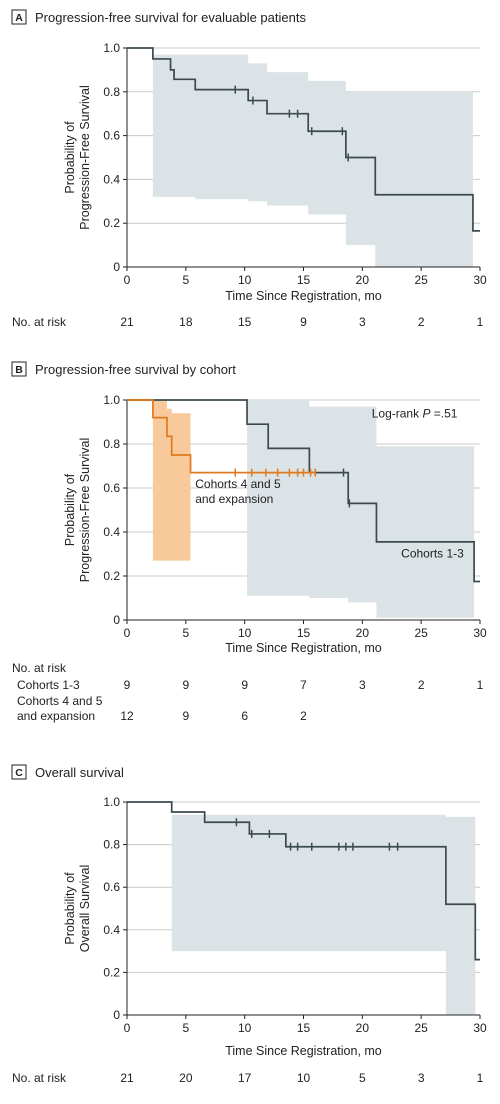 The height and width of the screenshot is (1104, 500). Describe the element at coordinates (244, 716) in the screenshot. I see `risk-count: 6` at that location.